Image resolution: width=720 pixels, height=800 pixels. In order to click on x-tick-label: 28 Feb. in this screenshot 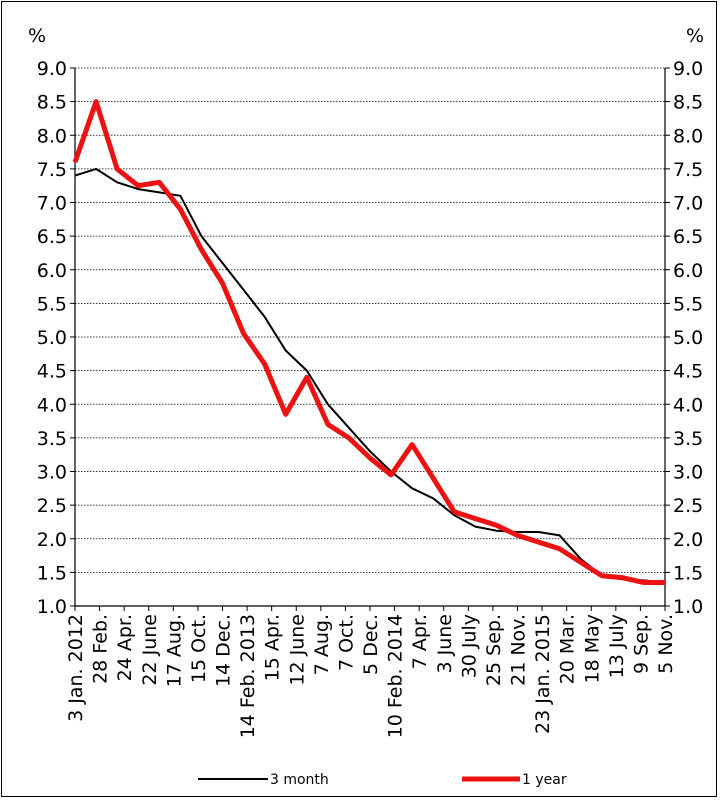, I will do `click(101, 649)`.